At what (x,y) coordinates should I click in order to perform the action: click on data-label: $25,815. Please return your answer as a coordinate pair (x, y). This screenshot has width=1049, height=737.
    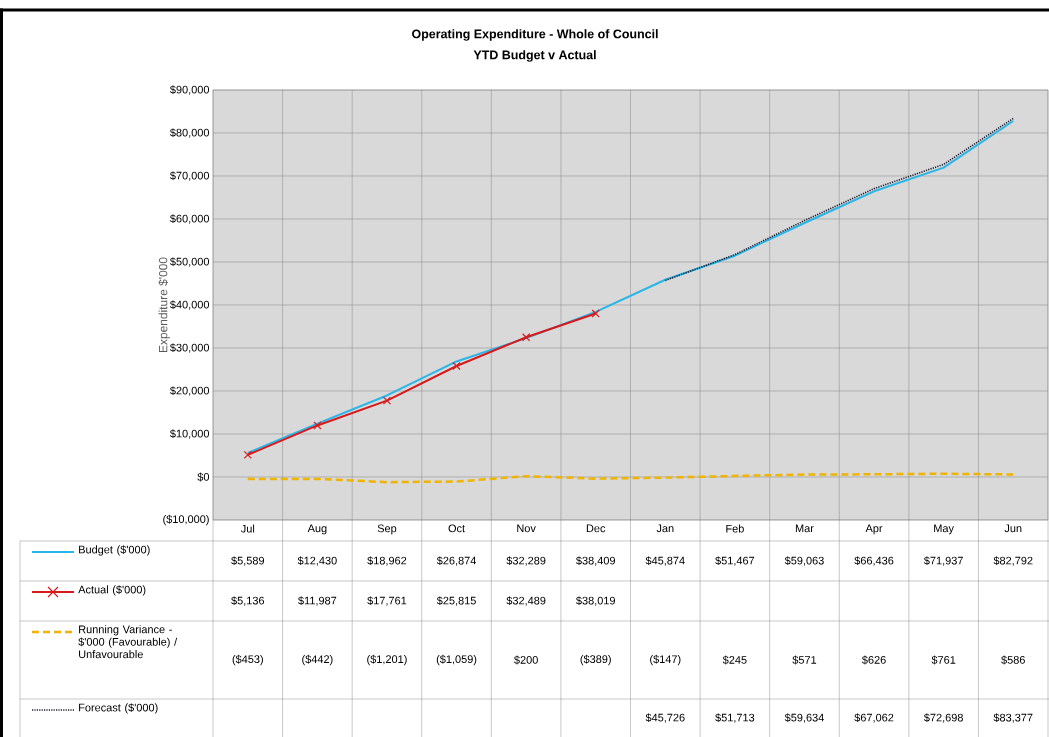
    Looking at the image, I should click on (456, 601).